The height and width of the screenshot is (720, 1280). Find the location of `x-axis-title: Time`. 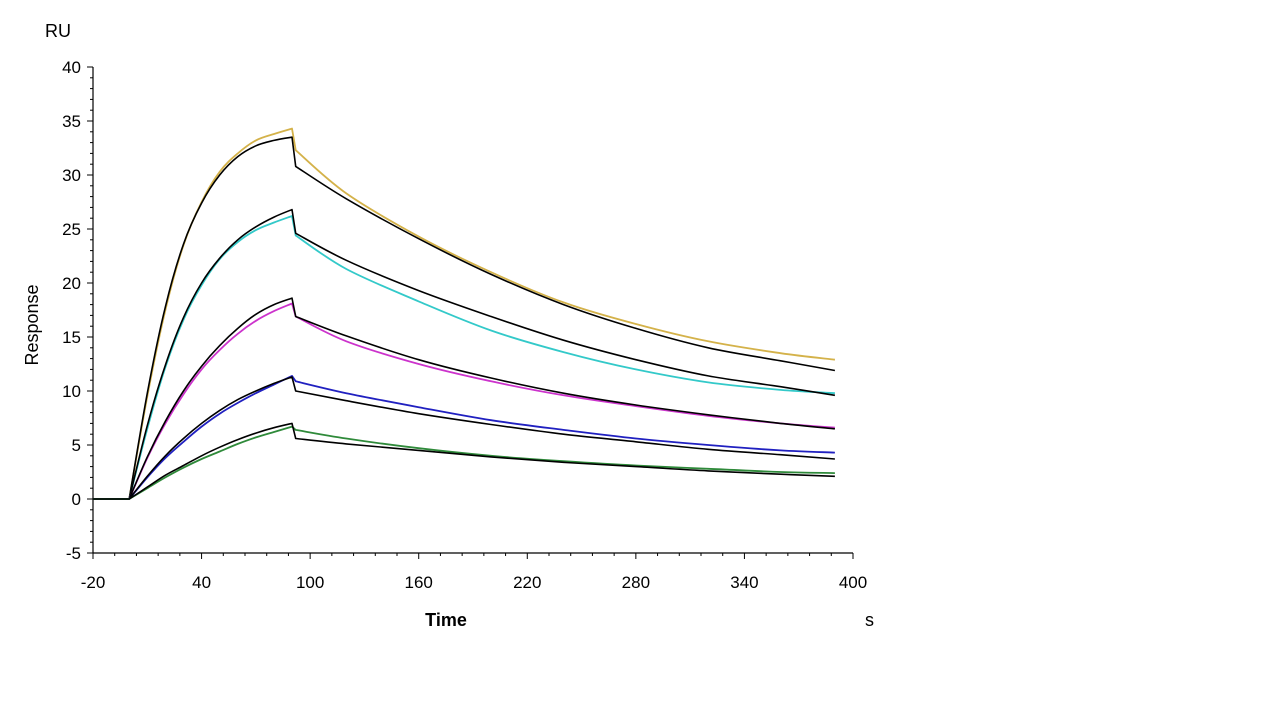

x-axis-title: Time is located at coordinates (446, 620).